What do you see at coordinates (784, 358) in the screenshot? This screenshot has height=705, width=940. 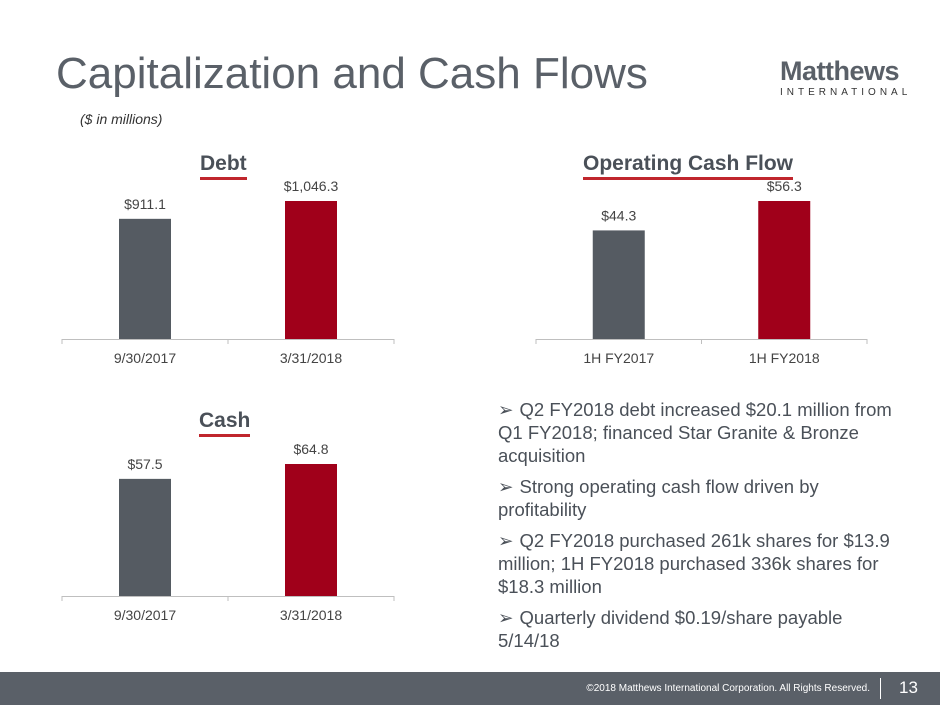 I see `category-label: 1H FY2018` at bounding box center [784, 358].